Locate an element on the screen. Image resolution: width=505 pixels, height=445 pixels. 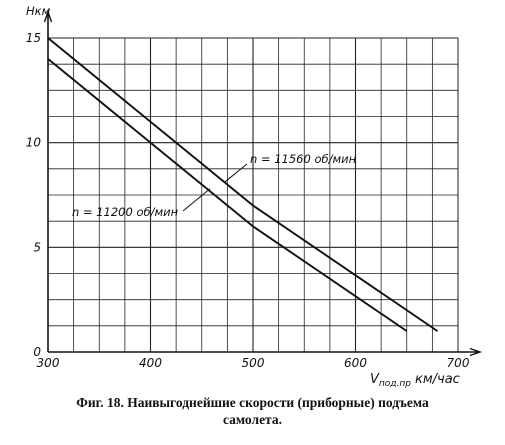
x-axis-label: Vпод.пр км/час is located at coordinates (415, 380).